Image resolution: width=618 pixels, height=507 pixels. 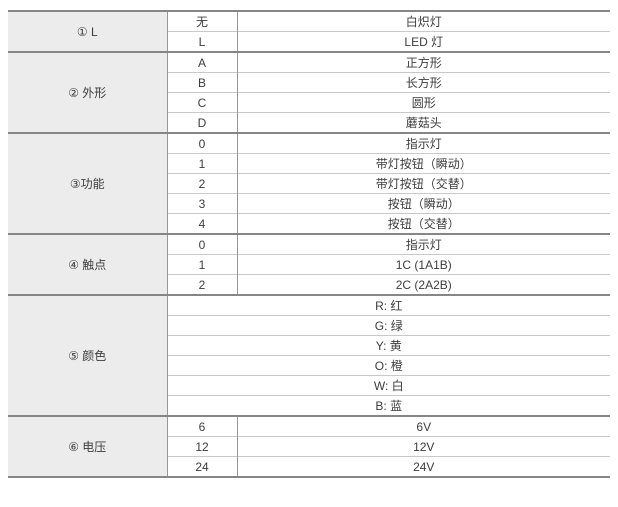 I want to click on table-row: 24 24V, so click(x=309, y=466).